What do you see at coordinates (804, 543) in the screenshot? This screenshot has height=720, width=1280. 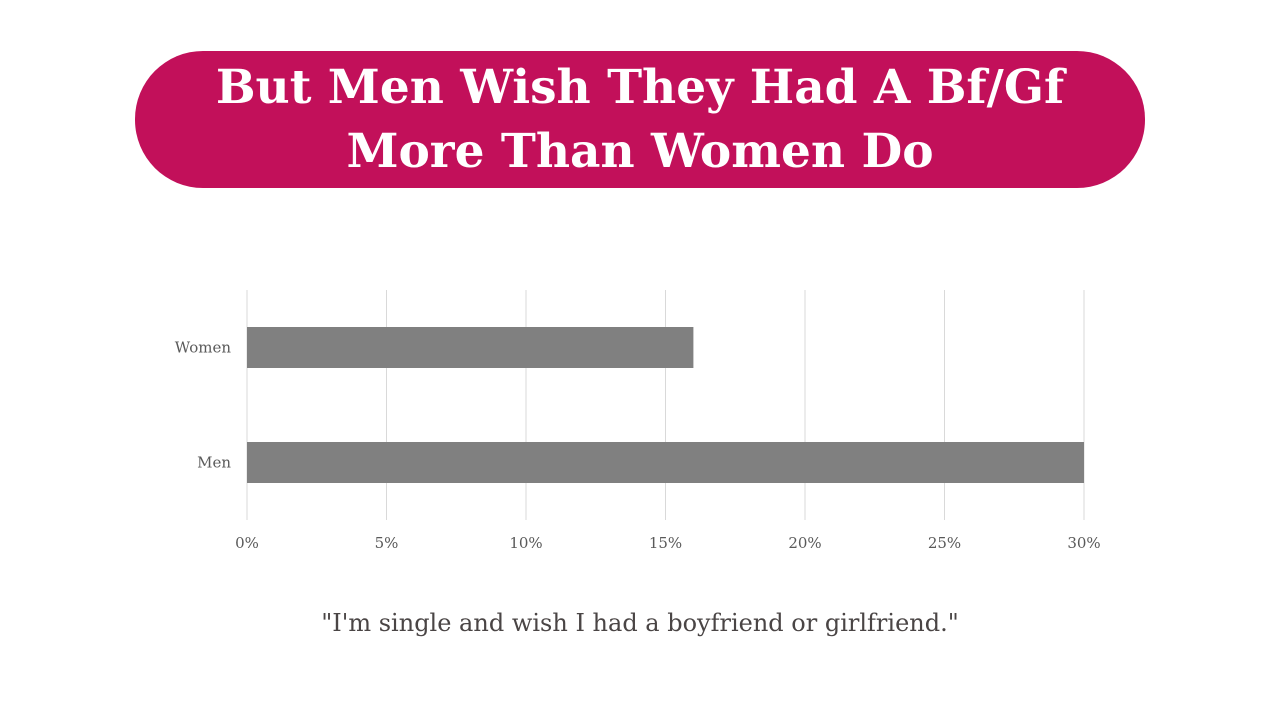 I see `x-tick-label: 20%` at bounding box center [804, 543].